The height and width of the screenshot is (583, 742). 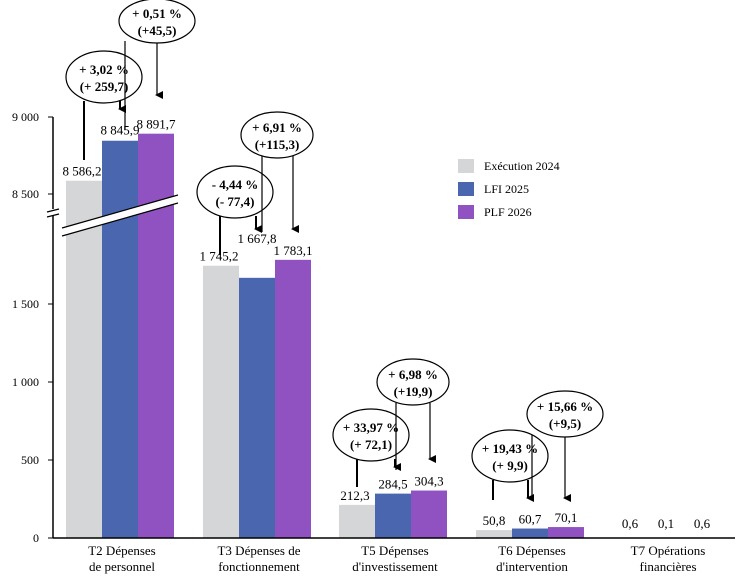 What do you see at coordinates (293, 250) in the screenshot?
I see `value-label: 1 783,1` at bounding box center [293, 250].